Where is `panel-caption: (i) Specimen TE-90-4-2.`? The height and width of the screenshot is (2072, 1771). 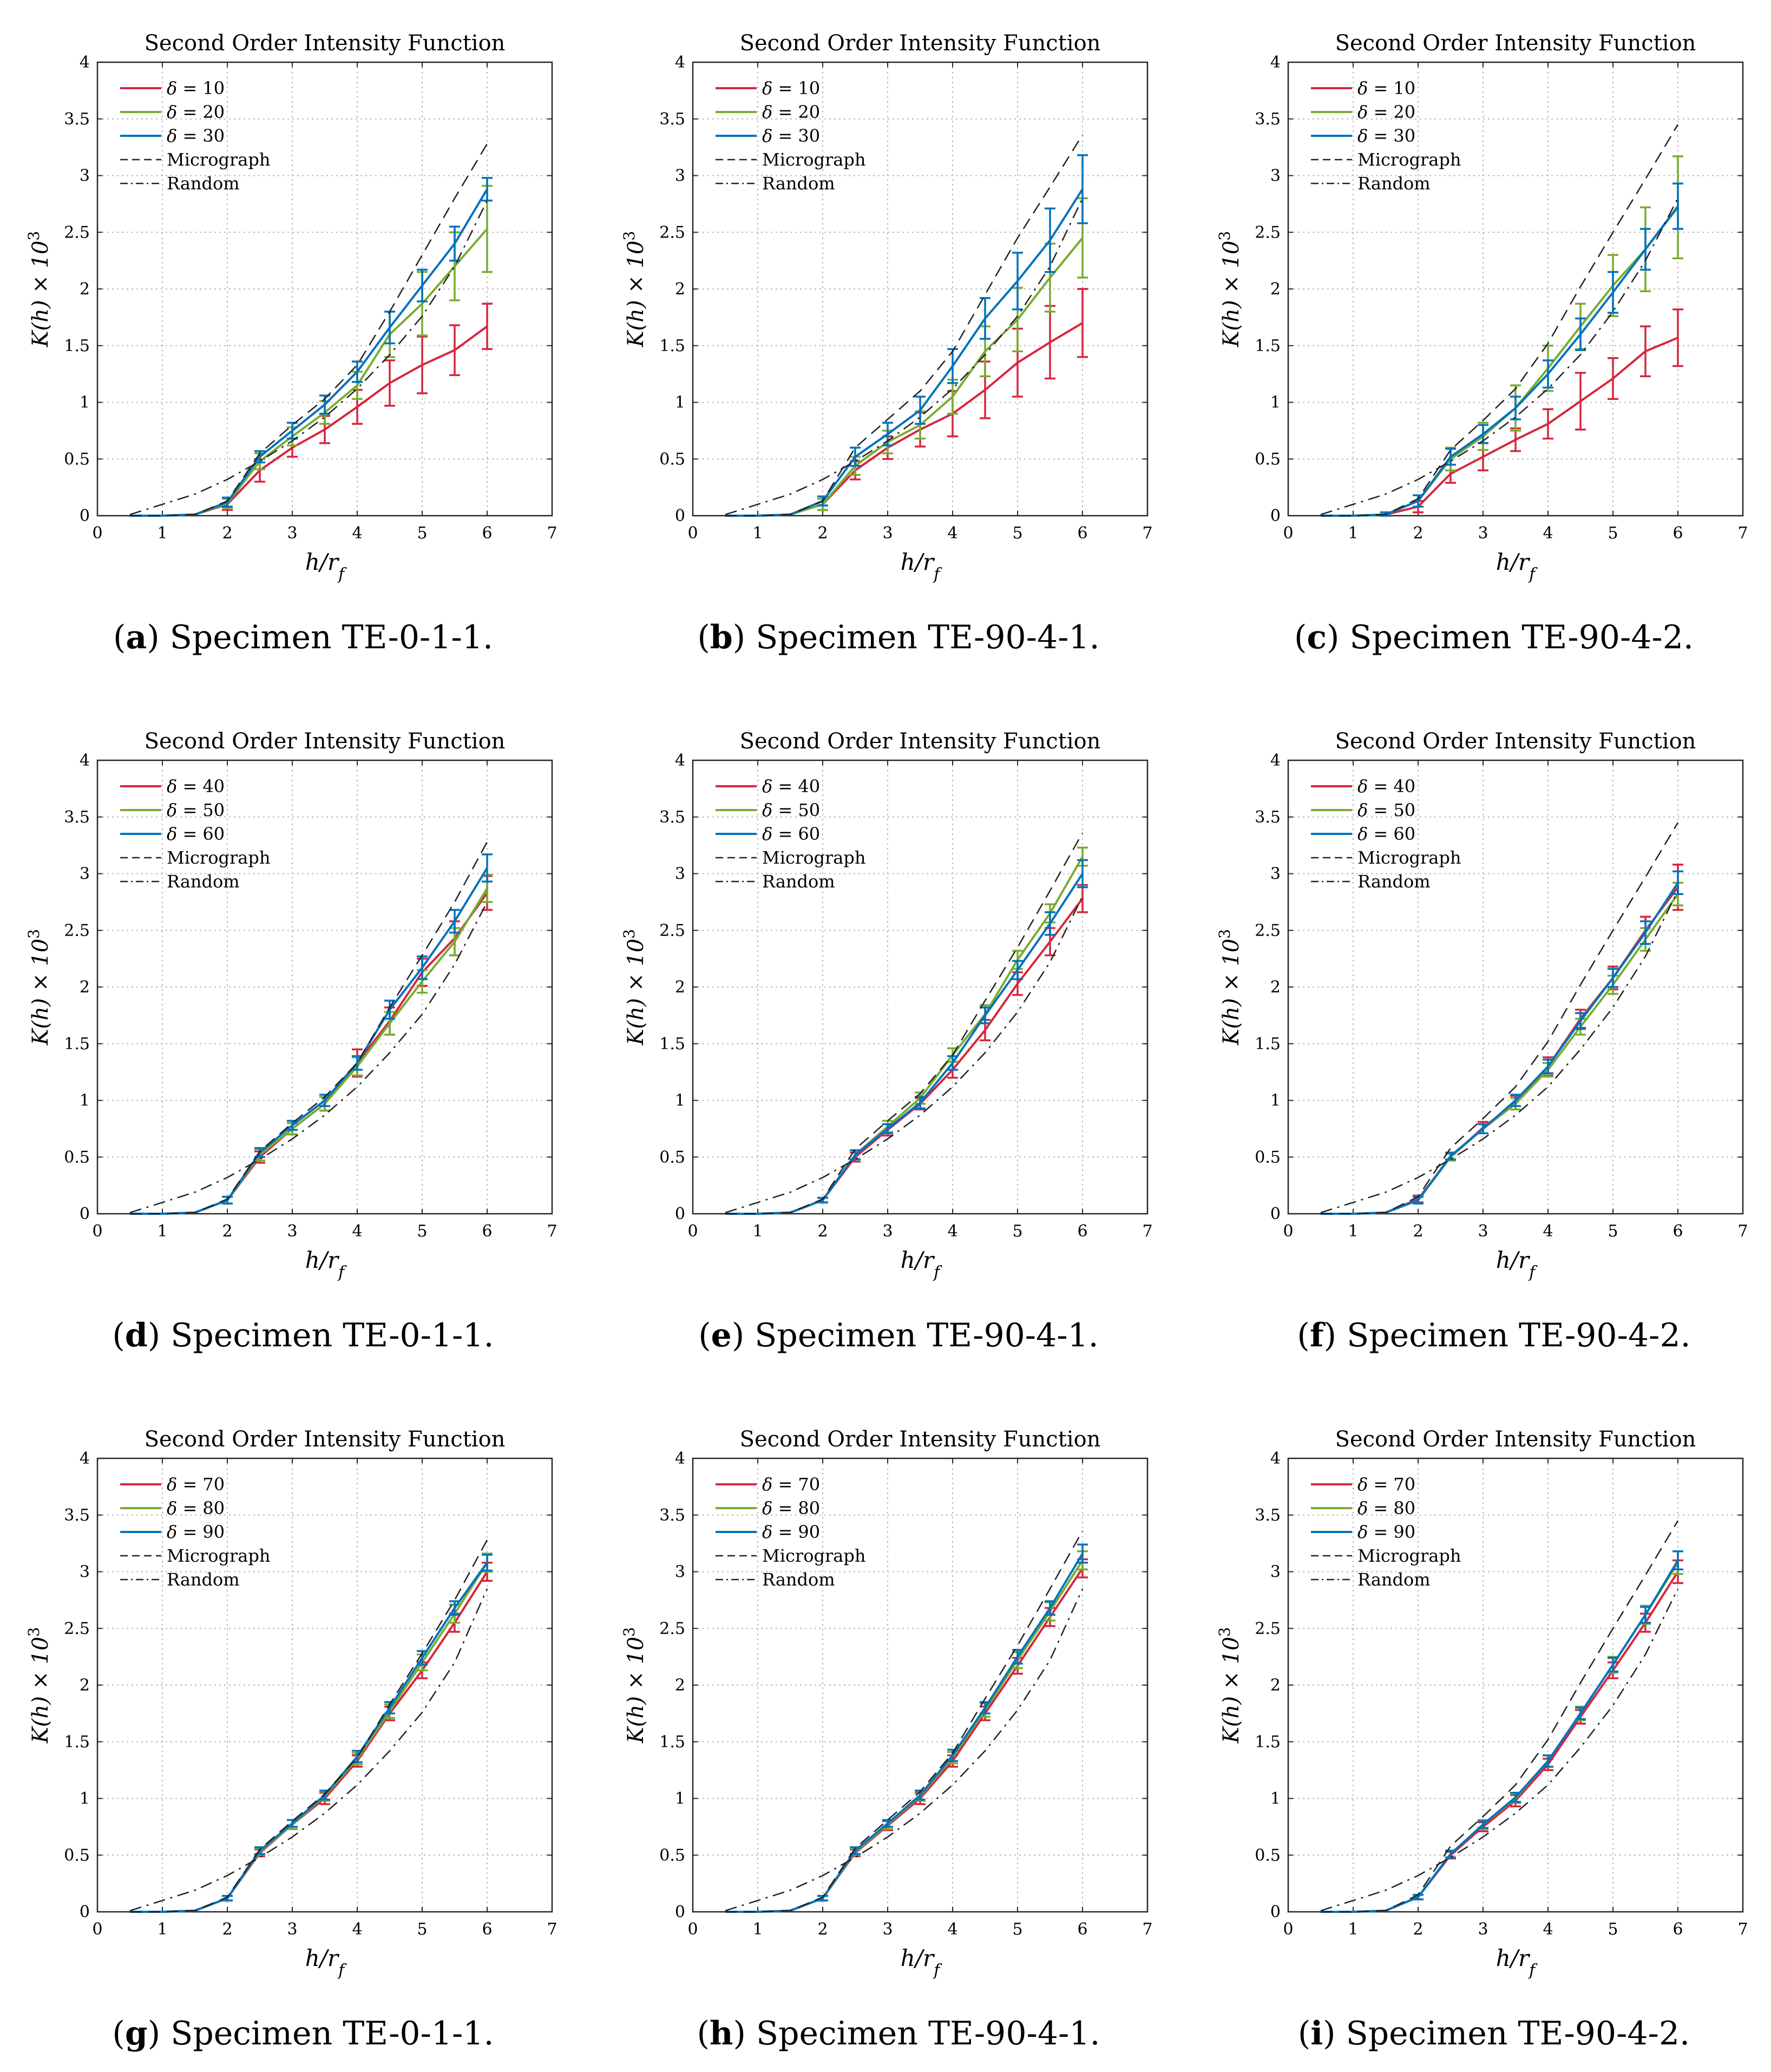 panel-caption: (i) Specimen TE-90-4-2. is located at coordinates (1494, 2034).